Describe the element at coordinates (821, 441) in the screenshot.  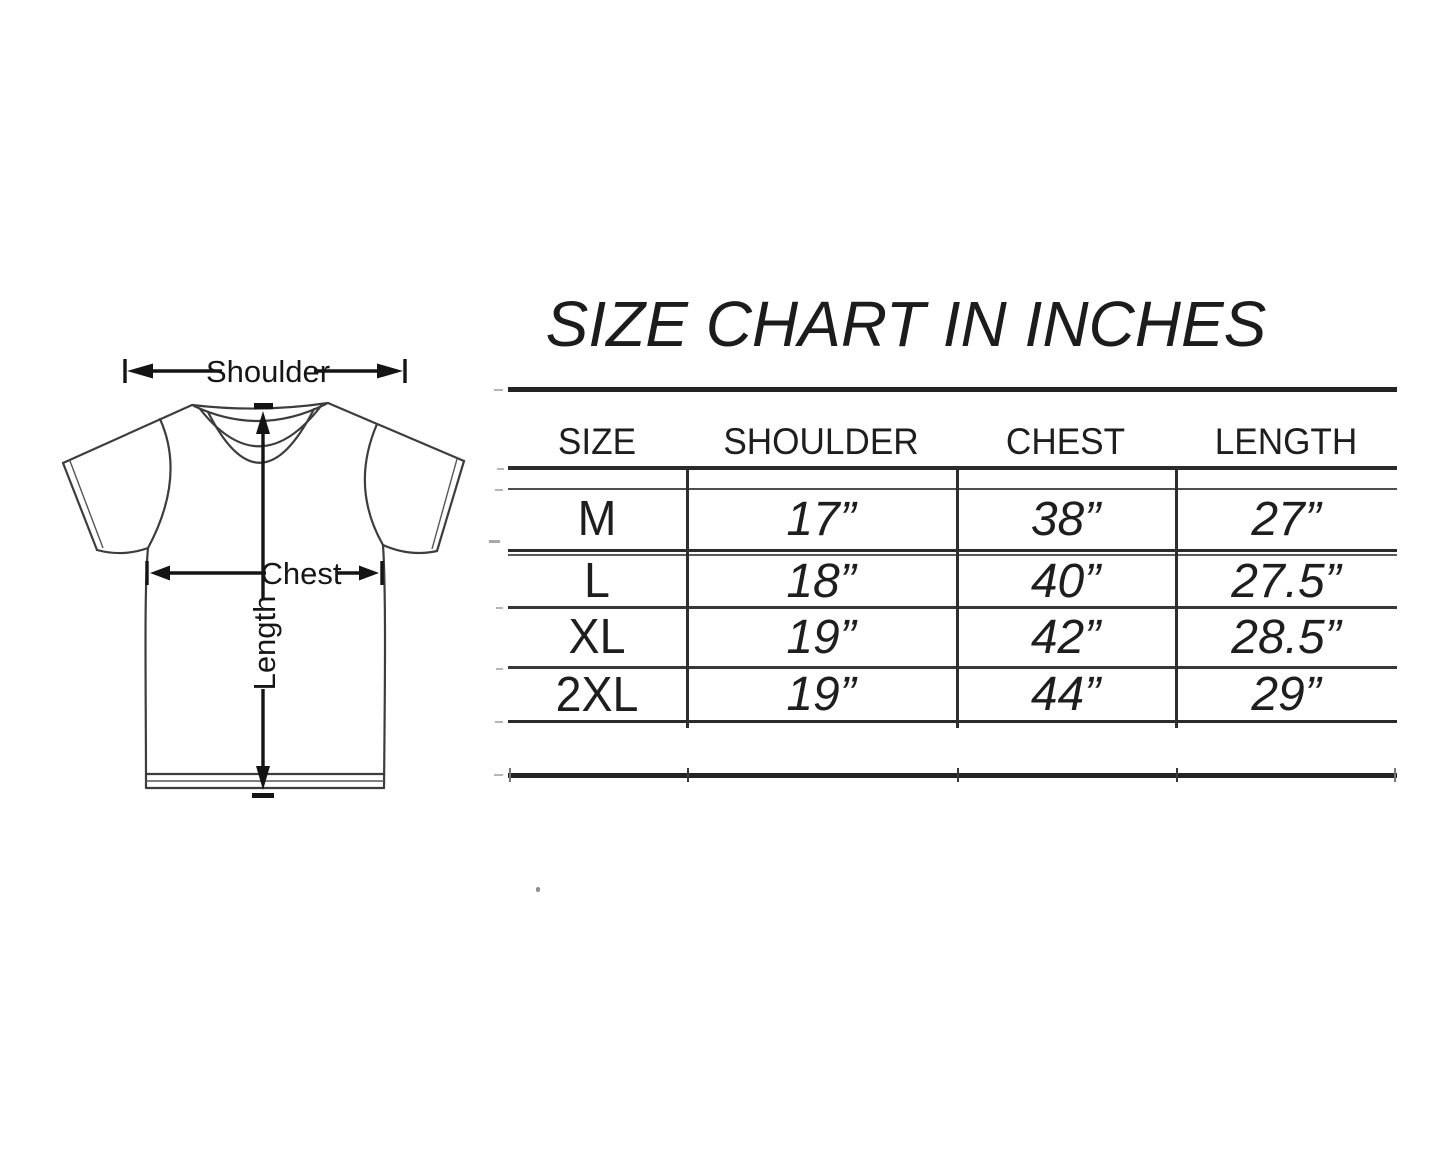
I see `header-shoulder: SHOULDER` at that location.